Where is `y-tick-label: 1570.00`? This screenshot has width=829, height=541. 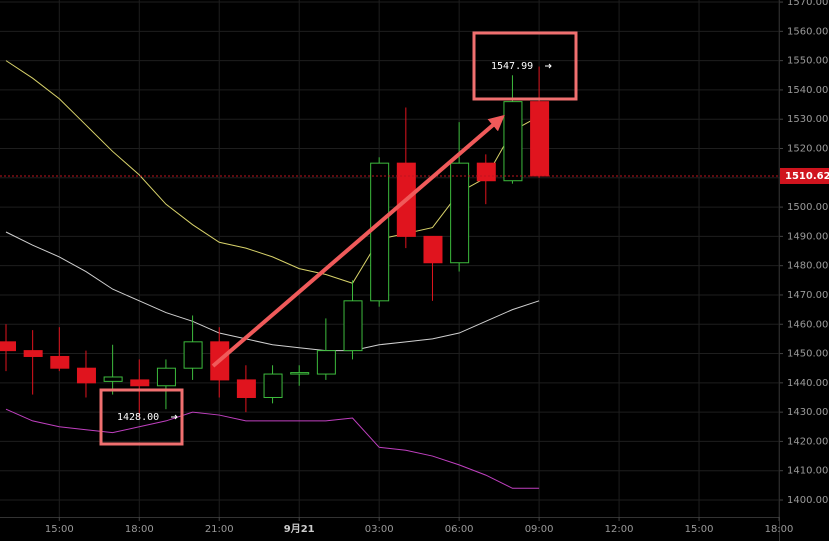 y-tick-label: 1570.00 is located at coordinates (807, 4).